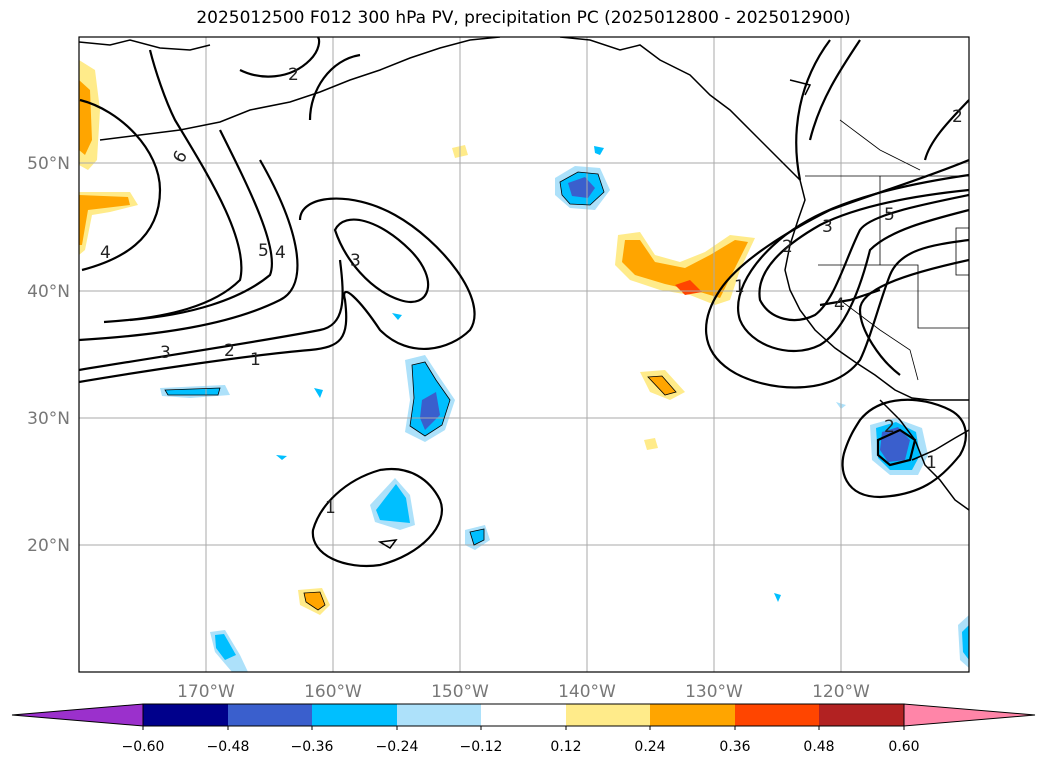 This screenshot has height=765, width=1047. I want to click on colorbar-tick-label: 0.60, so click(903, 747).